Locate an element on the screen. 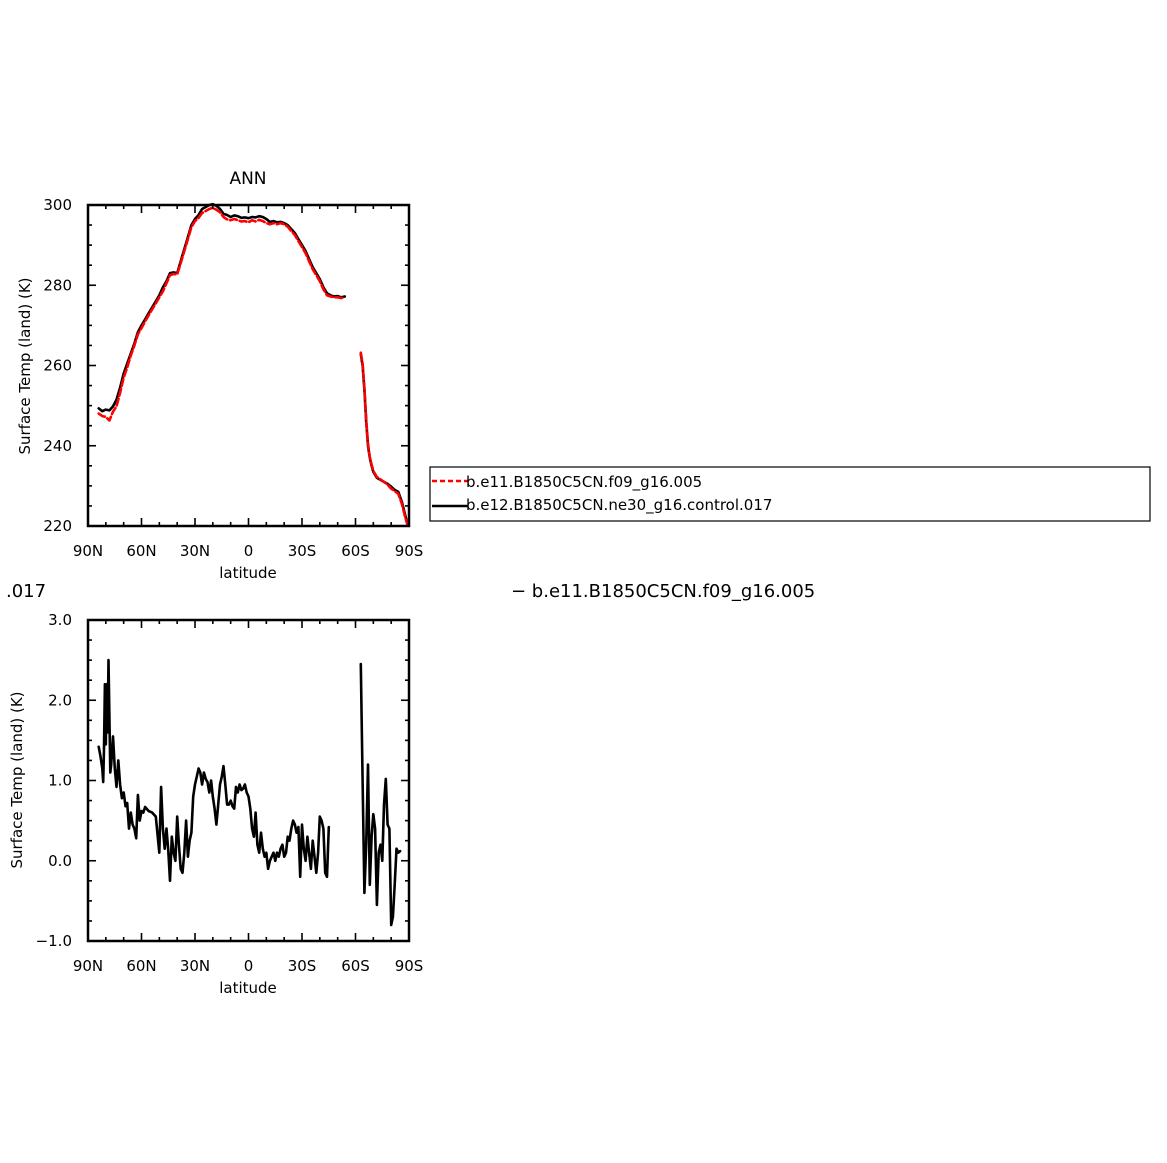  legend-entry-label: b.e12.B1850C5CN.ne30_g16.control.017 is located at coordinates (619, 505).